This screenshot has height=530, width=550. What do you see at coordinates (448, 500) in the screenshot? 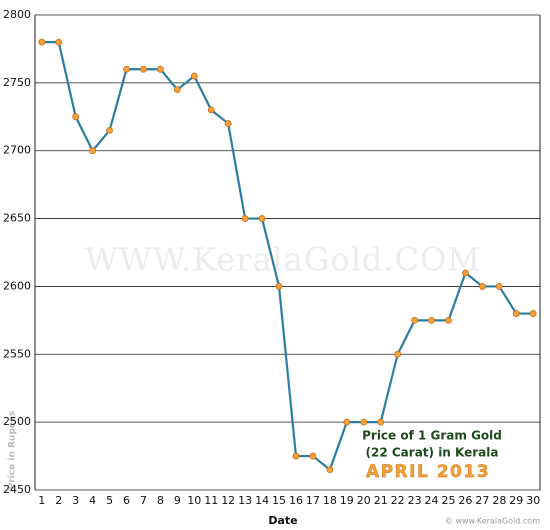
I see `x-tick-label: 25` at bounding box center [448, 500].